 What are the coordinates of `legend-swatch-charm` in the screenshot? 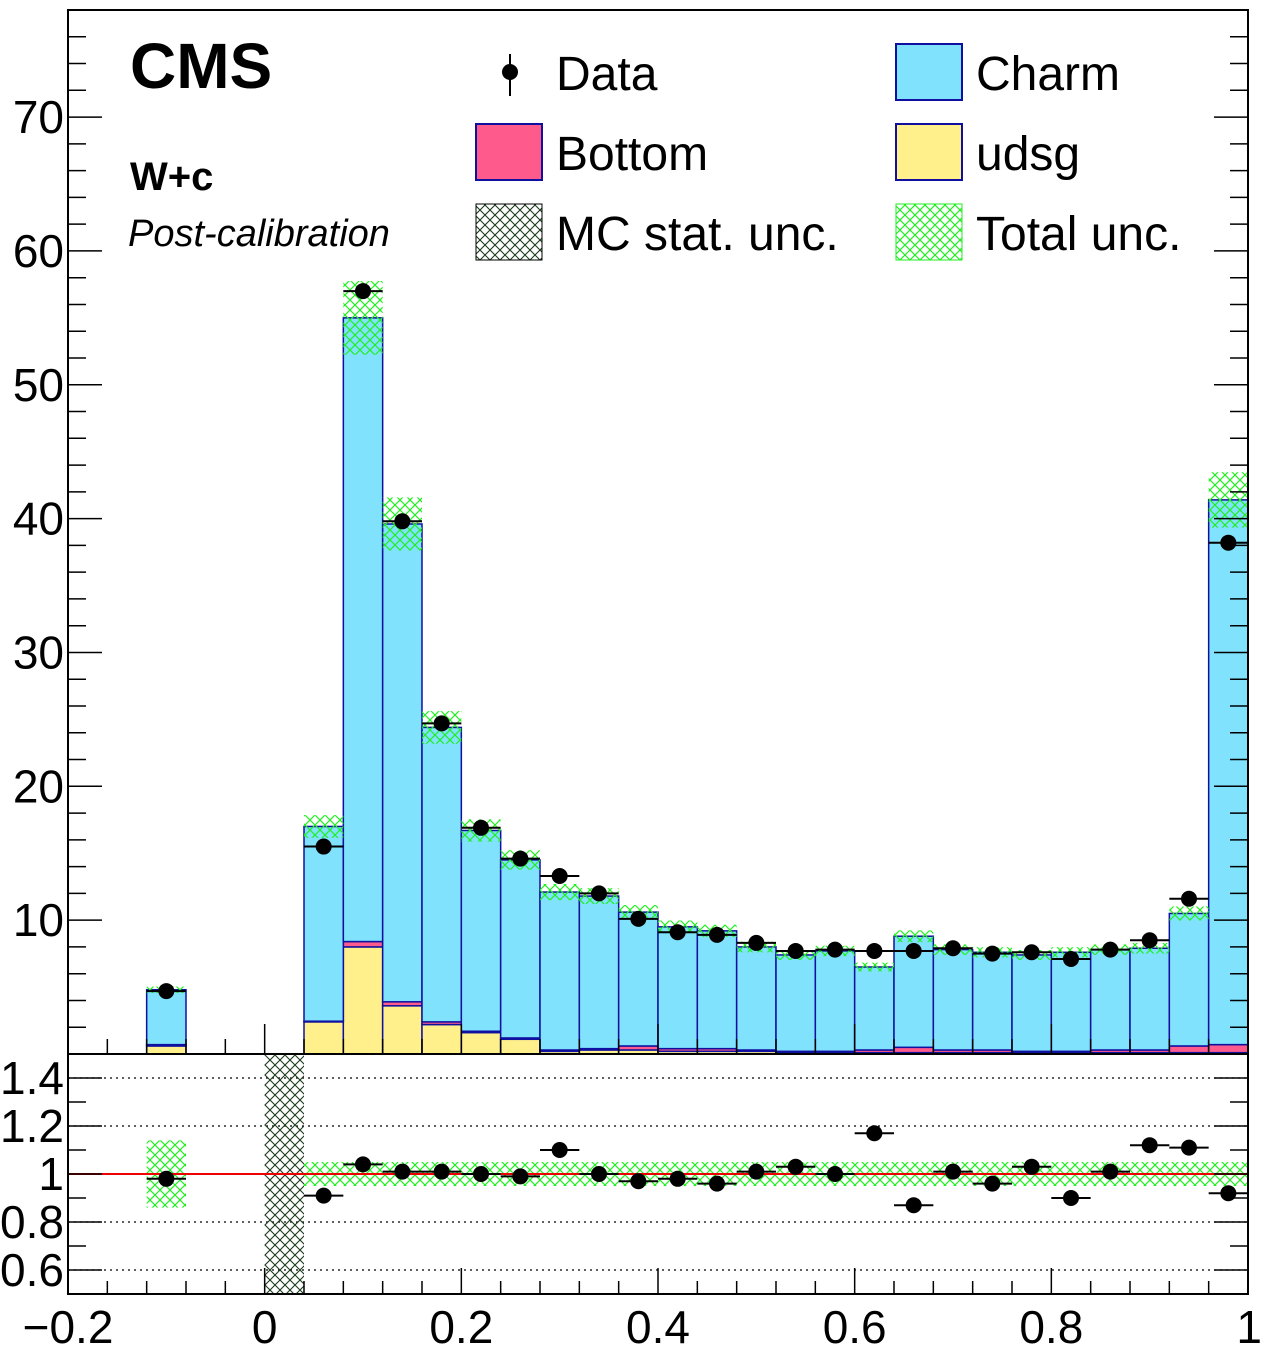 It's located at (929, 72).